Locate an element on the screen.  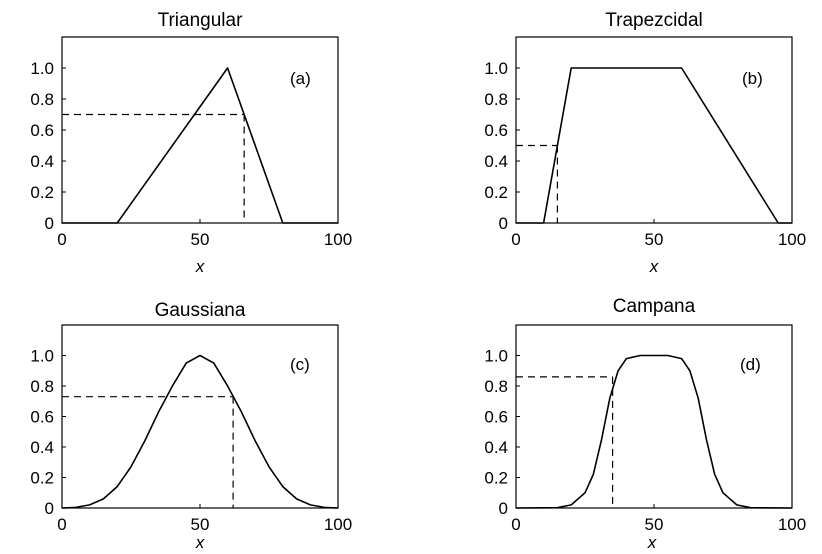
chart-title: Trapezcidal is located at coordinates (654, 20).